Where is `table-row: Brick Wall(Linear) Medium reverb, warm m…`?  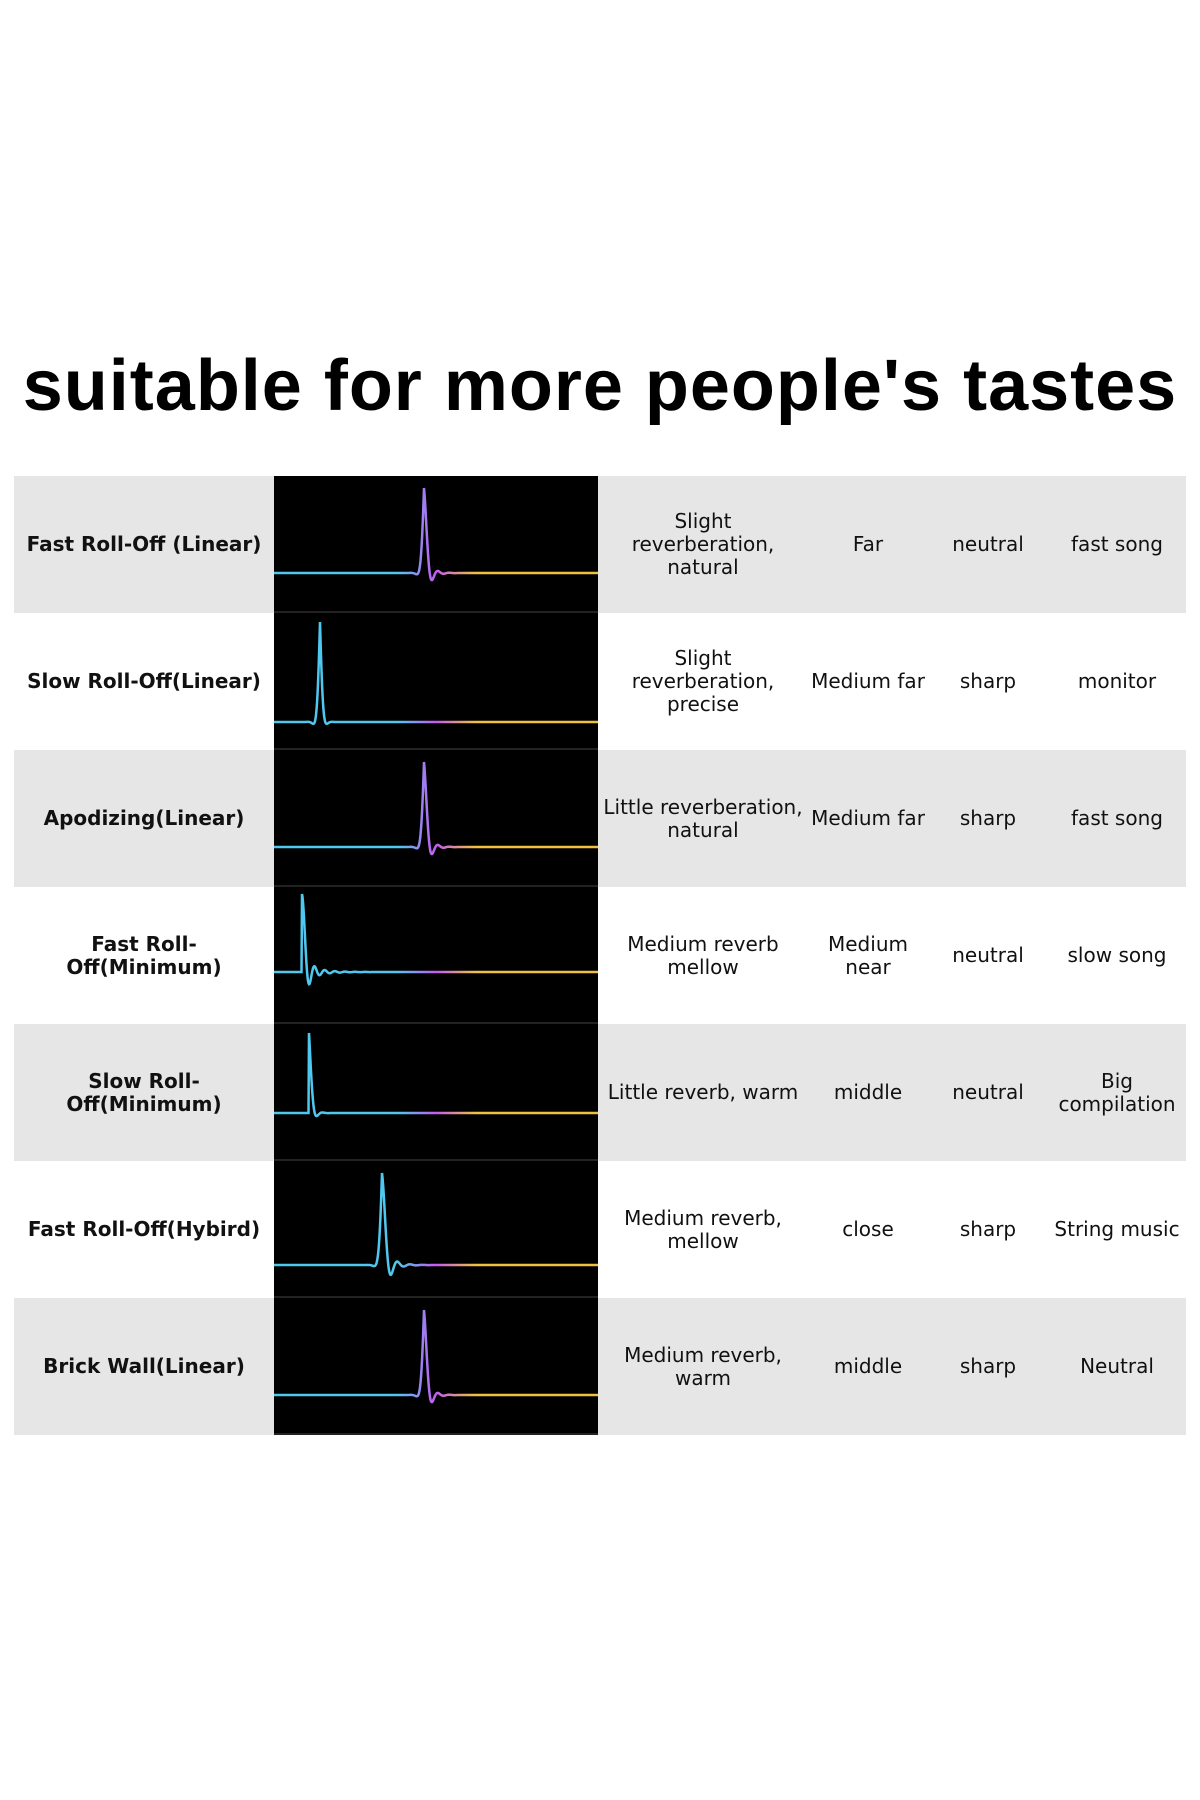 table-row: Brick Wall(Linear) Medium reverb, warm m… is located at coordinates (600, 1366).